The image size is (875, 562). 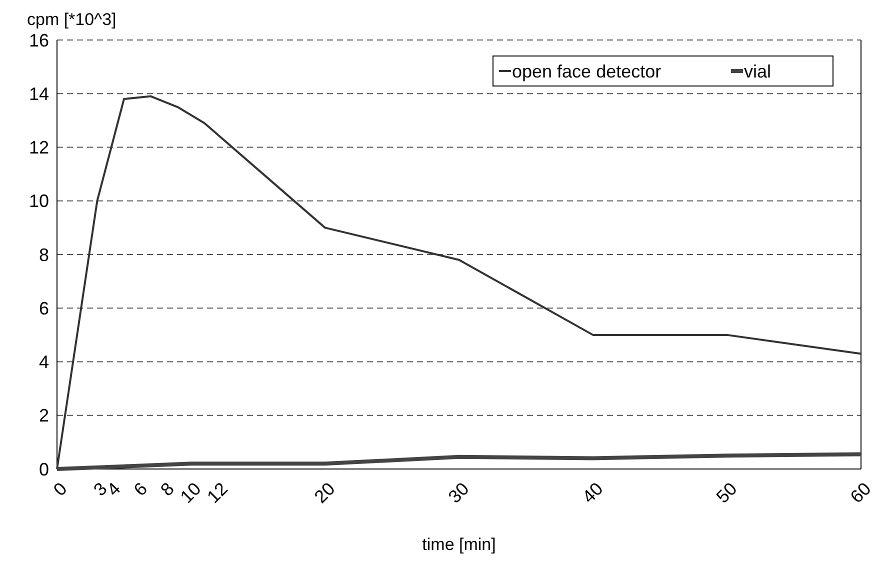 What do you see at coordinates (587, 71) in the screenshot?
I see `legend-label: open face detector` at bounding box center [587, 71].